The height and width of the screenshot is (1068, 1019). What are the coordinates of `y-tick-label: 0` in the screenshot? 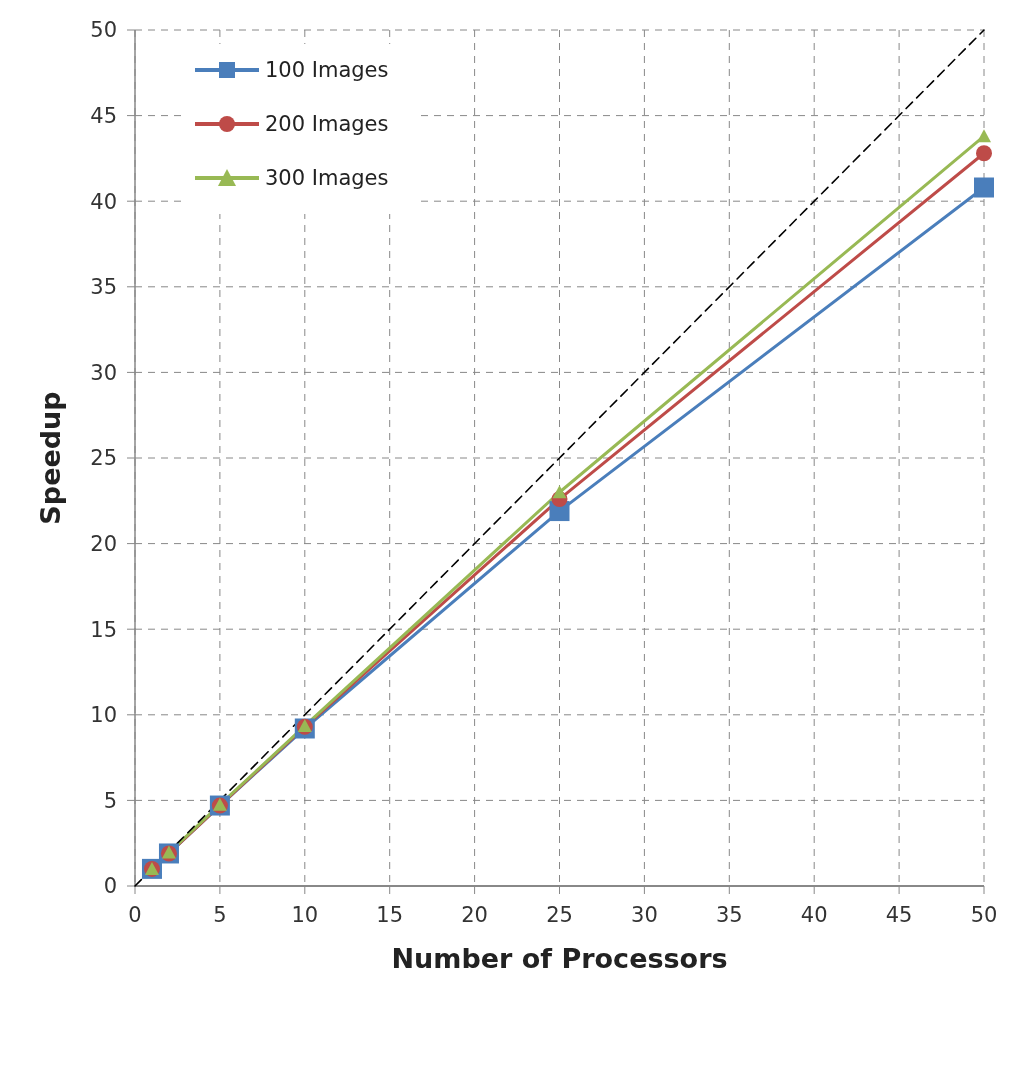 It's located at (110, 886).